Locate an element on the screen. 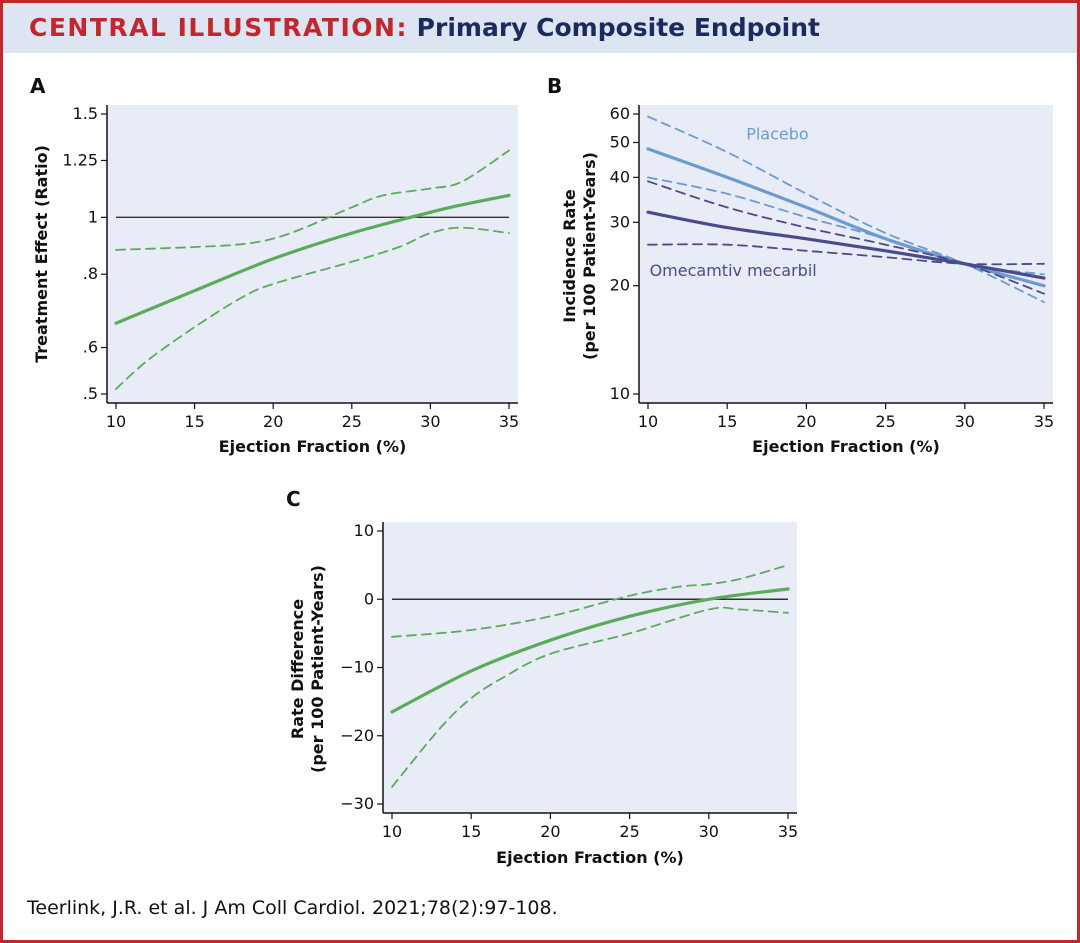 The height and width of the screenshot is (943, 1080). omecamtiv-mecarbil-upper-ci-line is located at coordinates (846, 237).